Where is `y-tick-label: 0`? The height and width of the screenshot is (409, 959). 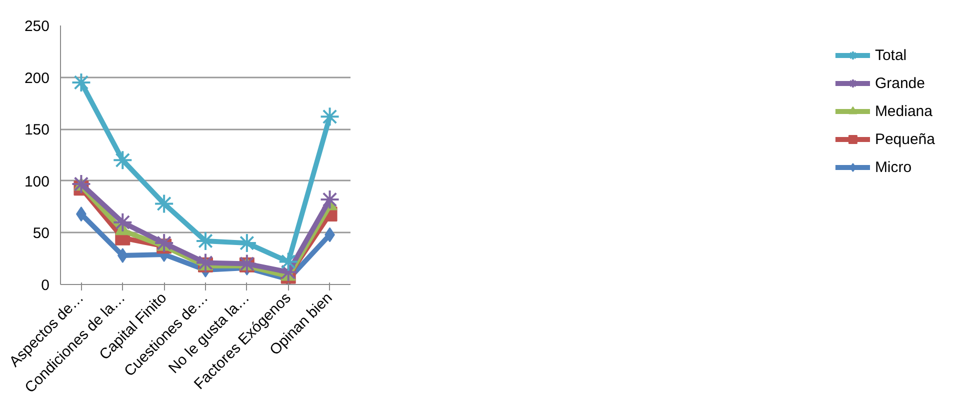 y-tick-label: 0 is located at coordinates (45, 285).